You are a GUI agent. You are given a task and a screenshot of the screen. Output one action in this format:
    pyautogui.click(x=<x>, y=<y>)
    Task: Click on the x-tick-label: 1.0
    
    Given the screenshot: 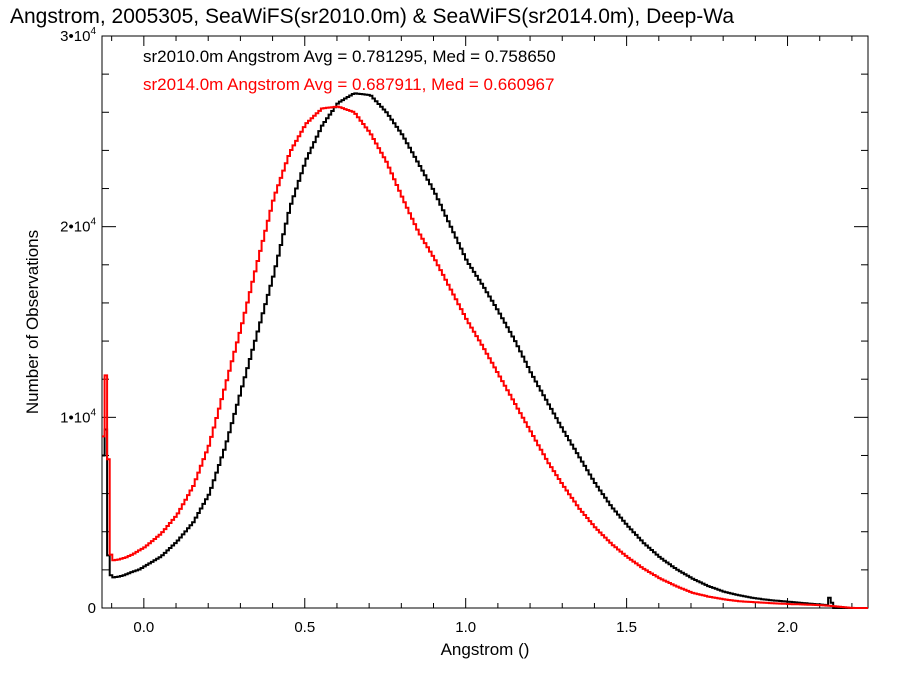 What is the action you would take?
    pyautogui.click(x=465, y=627)
    